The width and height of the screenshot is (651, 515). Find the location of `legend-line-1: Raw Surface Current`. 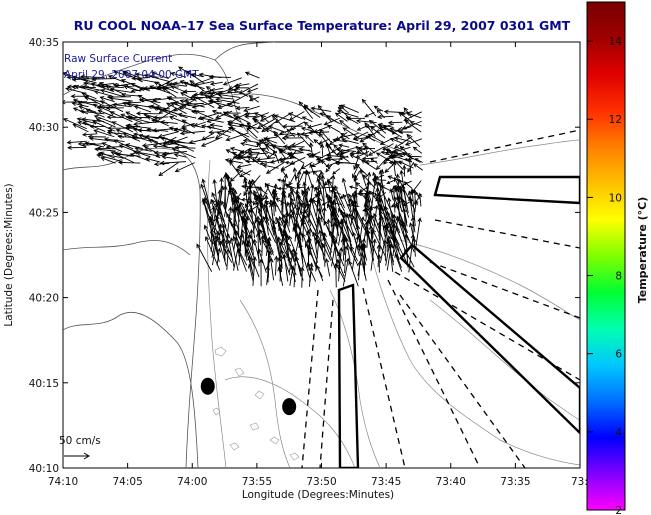

legend-line-1: Raw Surface Current is located at coordinates (118, 59).